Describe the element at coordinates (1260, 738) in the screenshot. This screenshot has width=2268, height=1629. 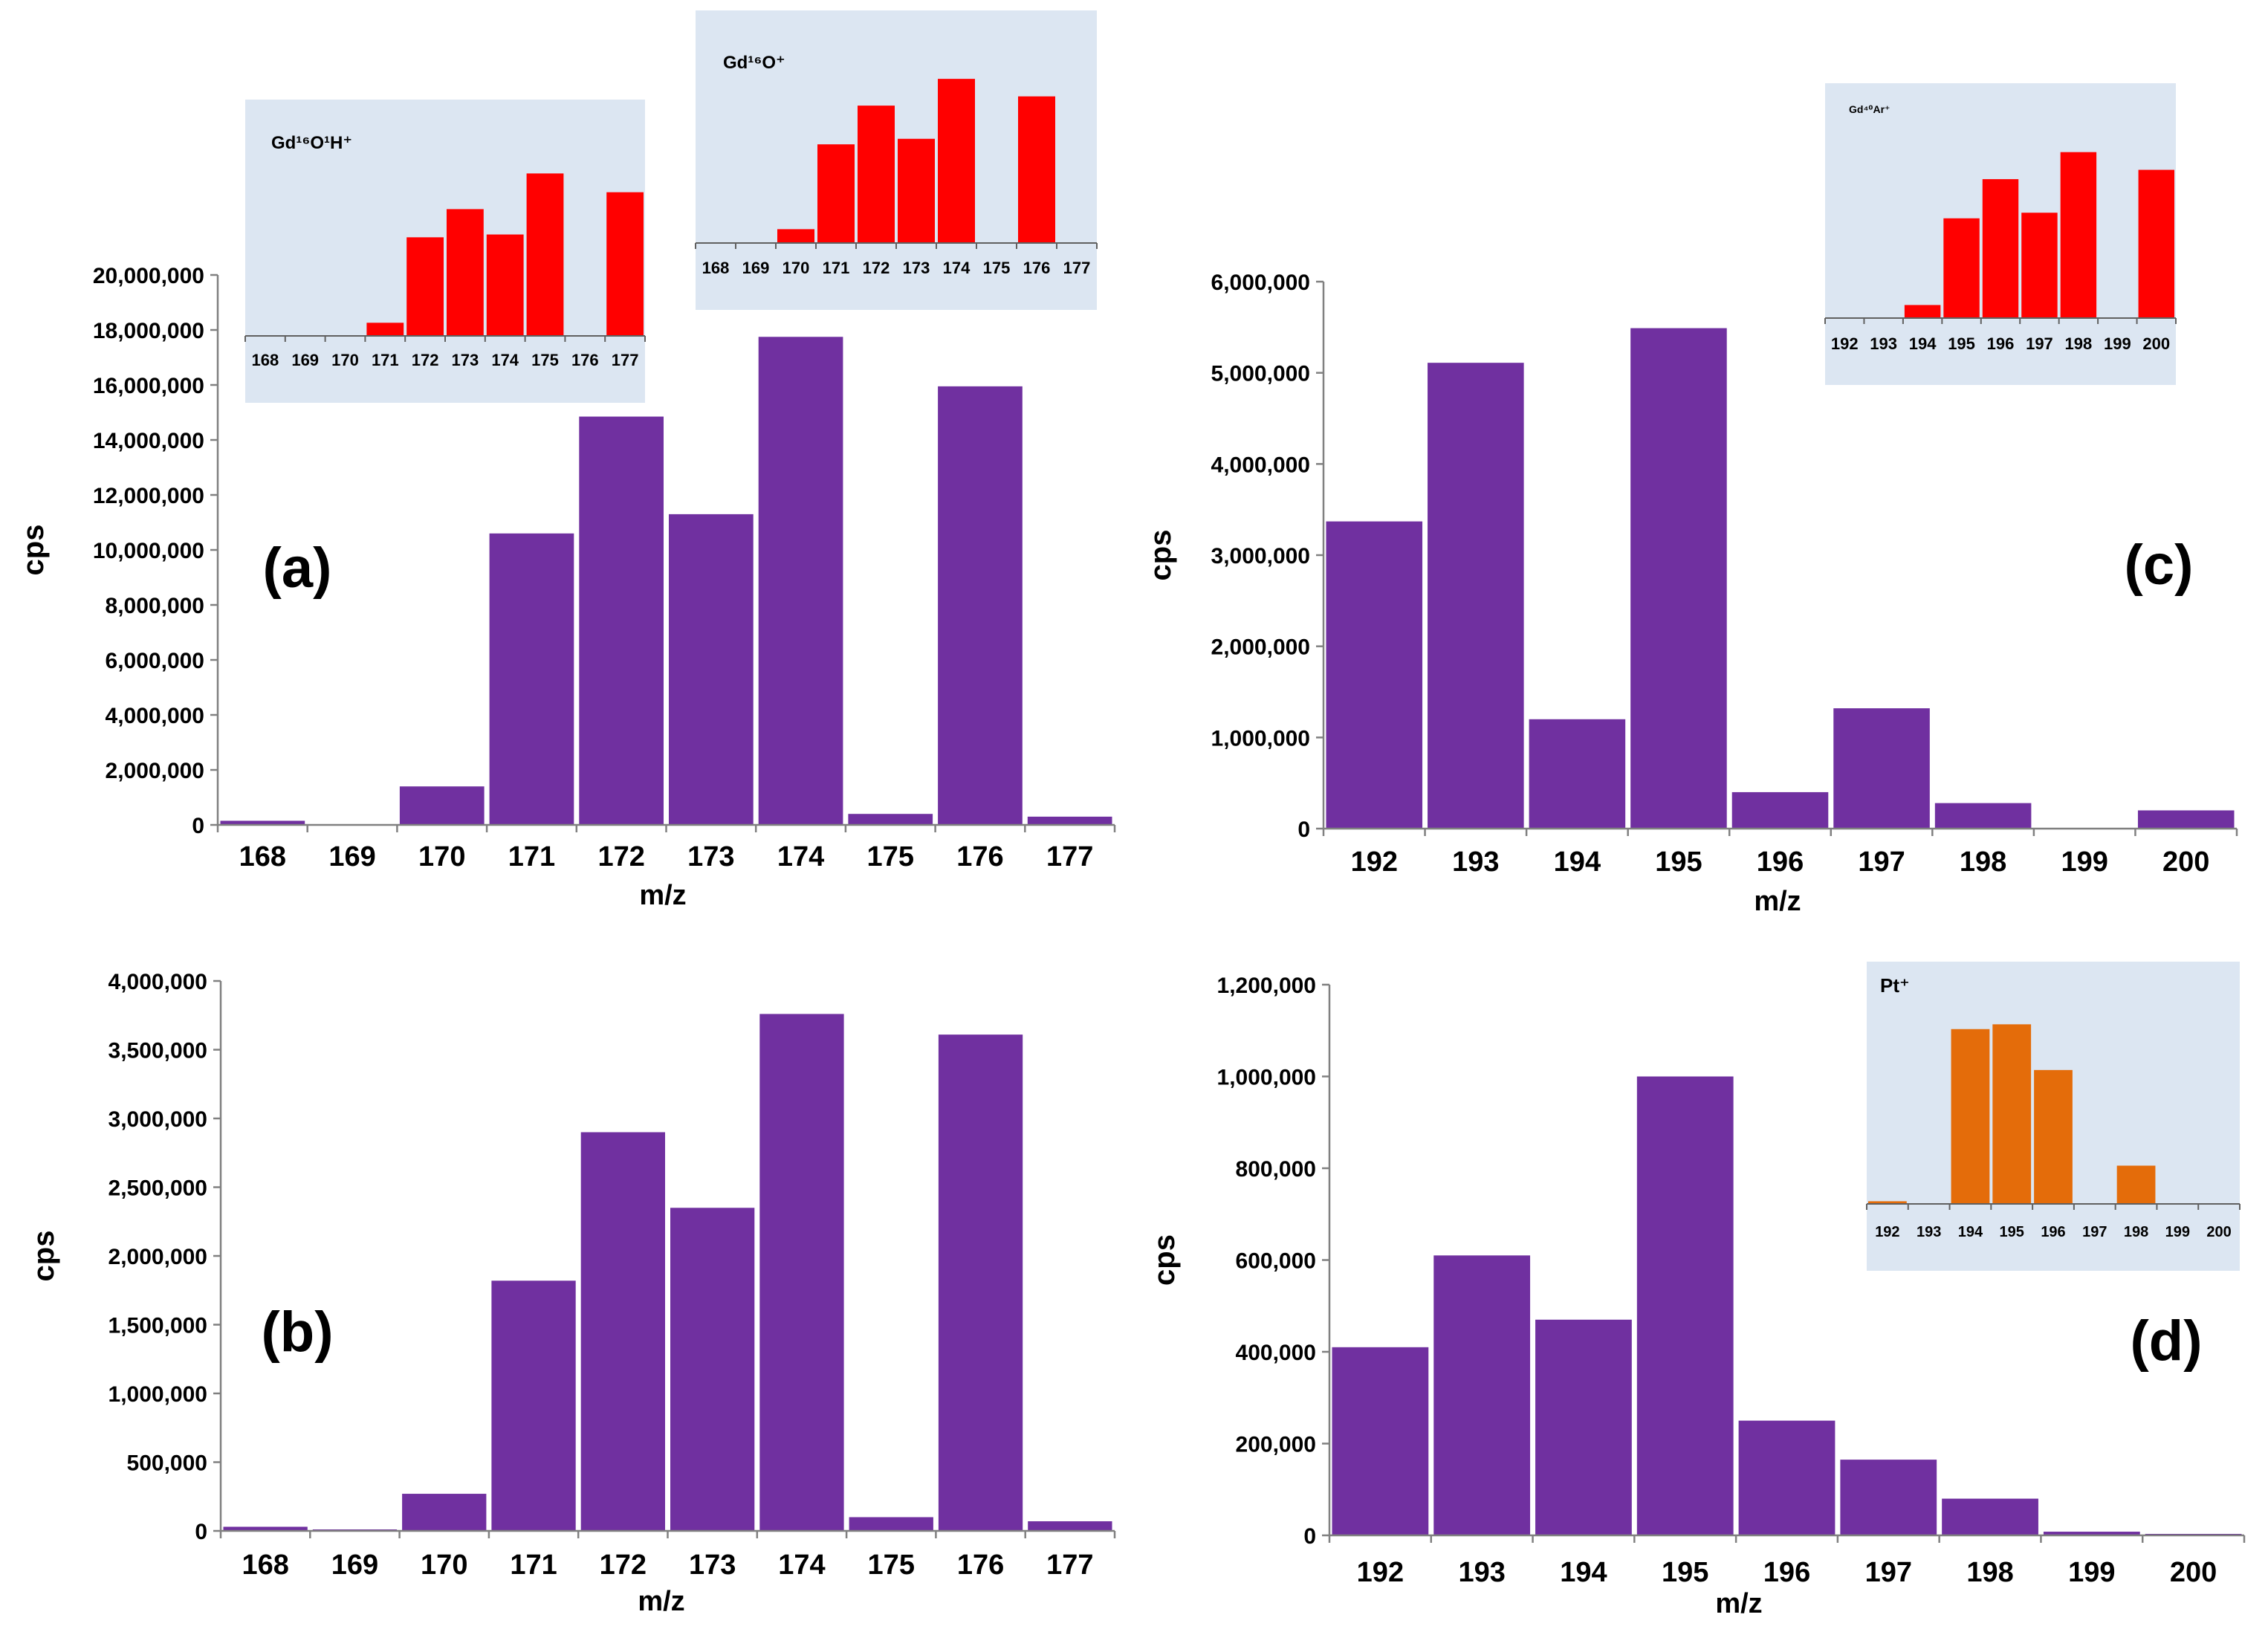
I see `y-tick-label: 1,000,000` at that location.